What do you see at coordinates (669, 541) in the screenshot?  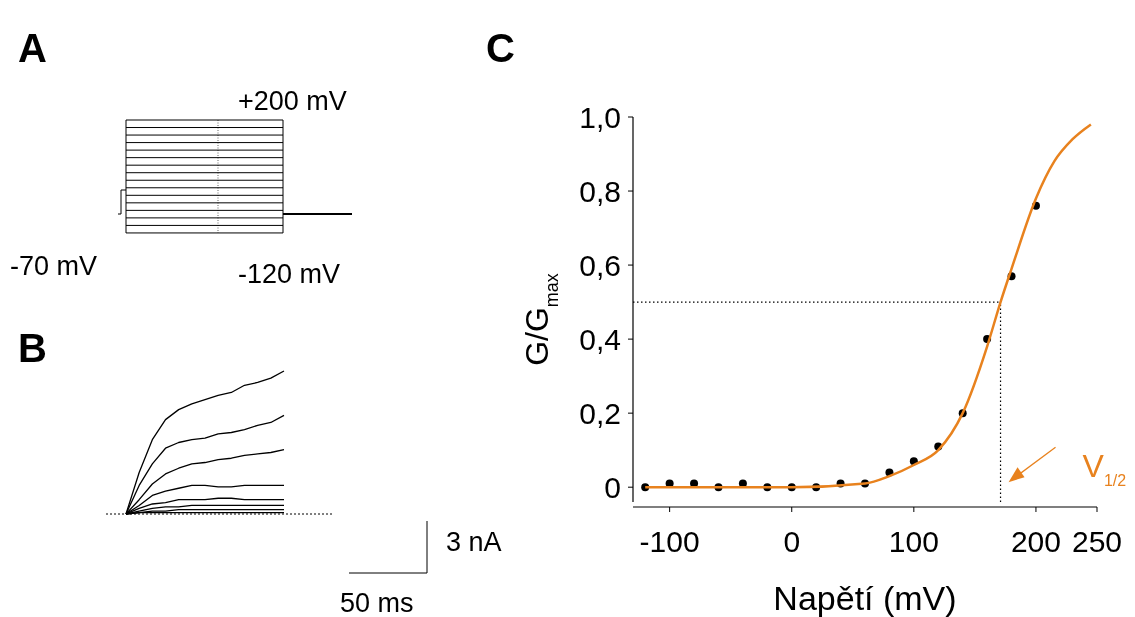 I see `x-tick-label: -100` at bounding box center [669, 541].